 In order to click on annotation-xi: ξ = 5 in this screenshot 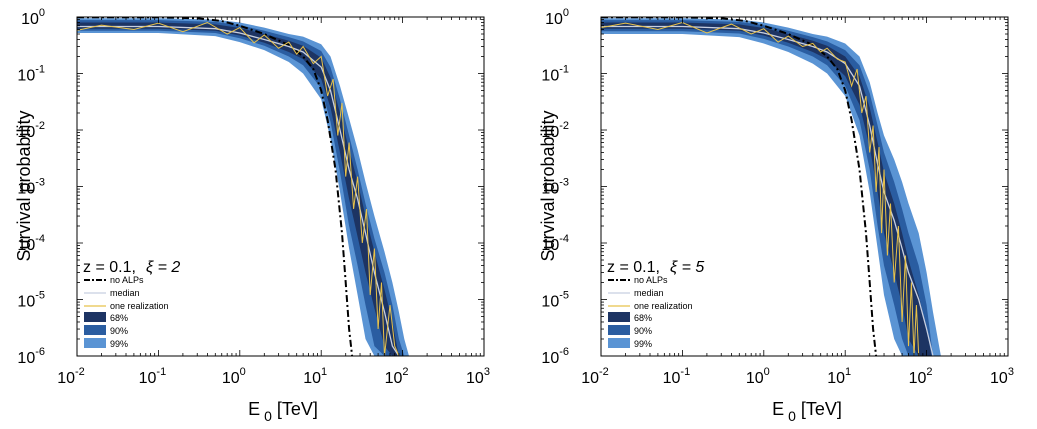, I will do `click(687, 267)`.